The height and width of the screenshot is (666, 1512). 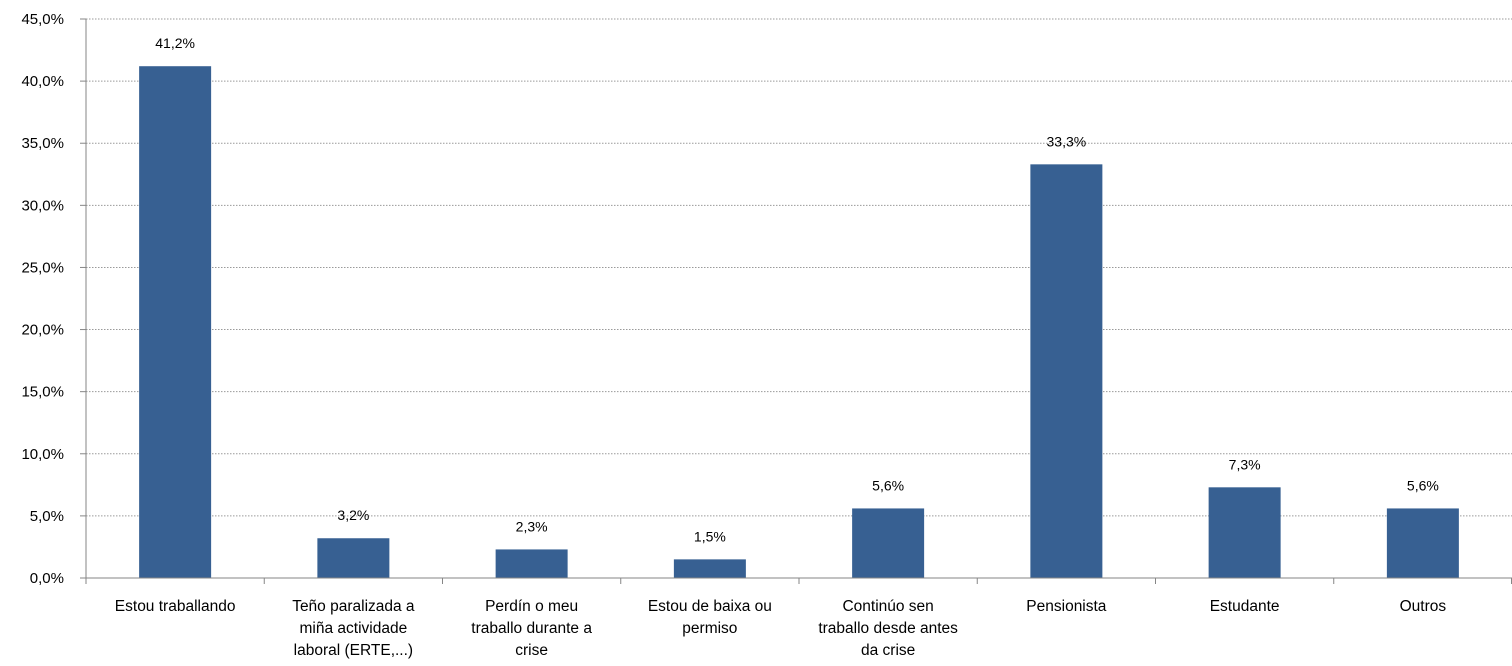 I want to click on y-tick-label: 0,0%, so click(x=47, y=578).